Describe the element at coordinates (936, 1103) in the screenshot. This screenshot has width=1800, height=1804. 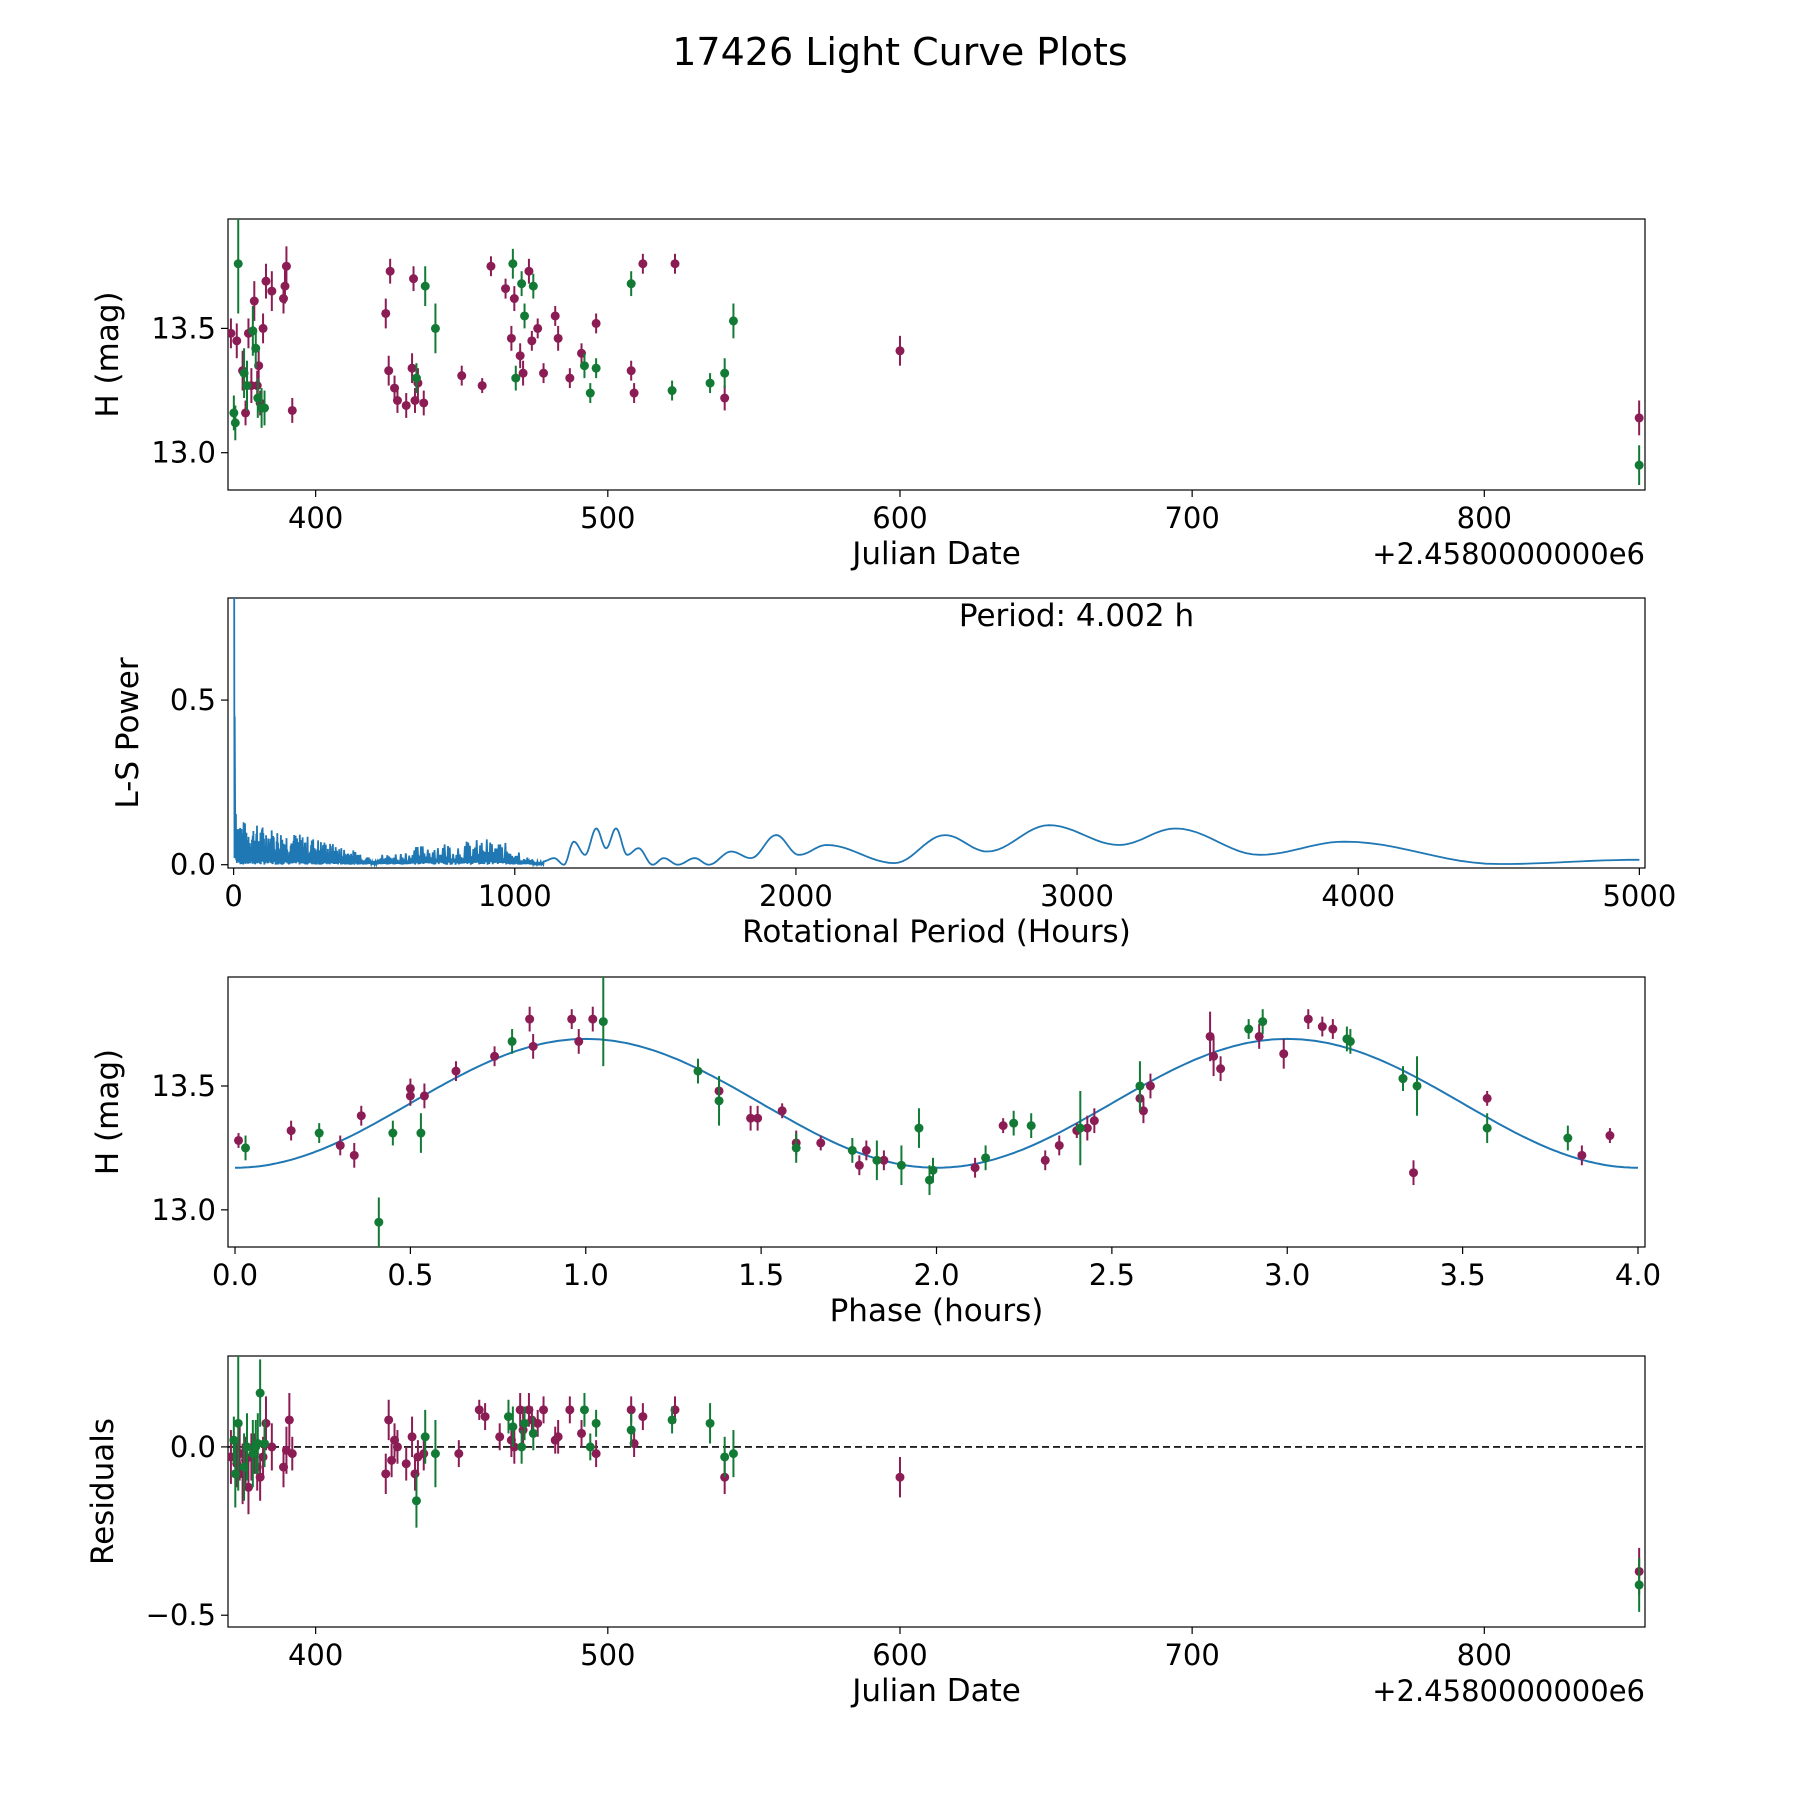
I see `model-curve` at that location.